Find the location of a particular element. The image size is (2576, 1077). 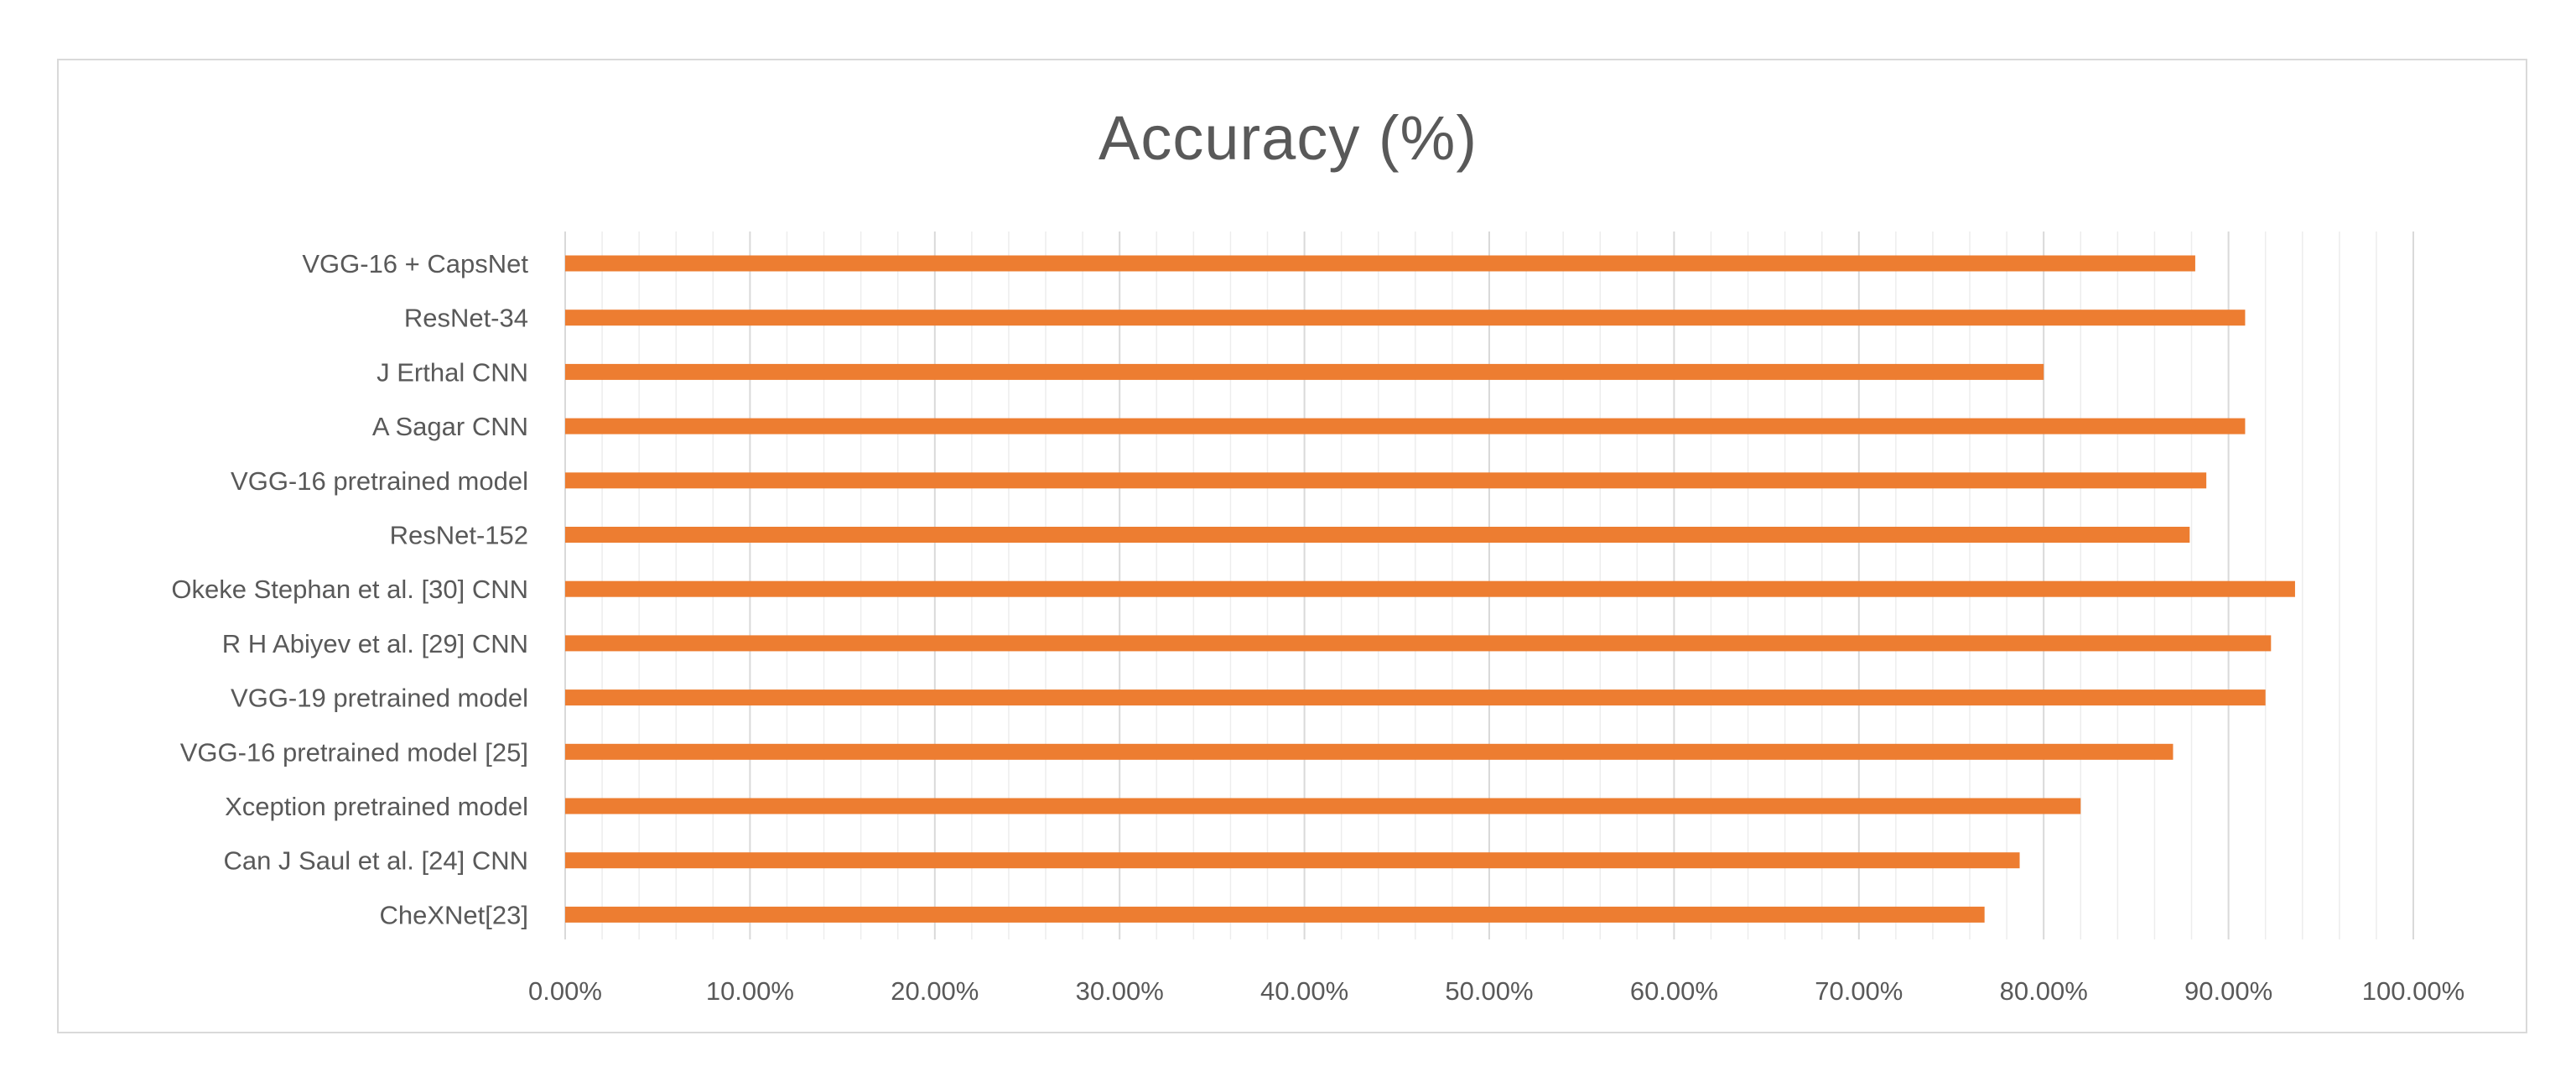

x-tick-label: 80.00% is located at coordinates (2044, 991).